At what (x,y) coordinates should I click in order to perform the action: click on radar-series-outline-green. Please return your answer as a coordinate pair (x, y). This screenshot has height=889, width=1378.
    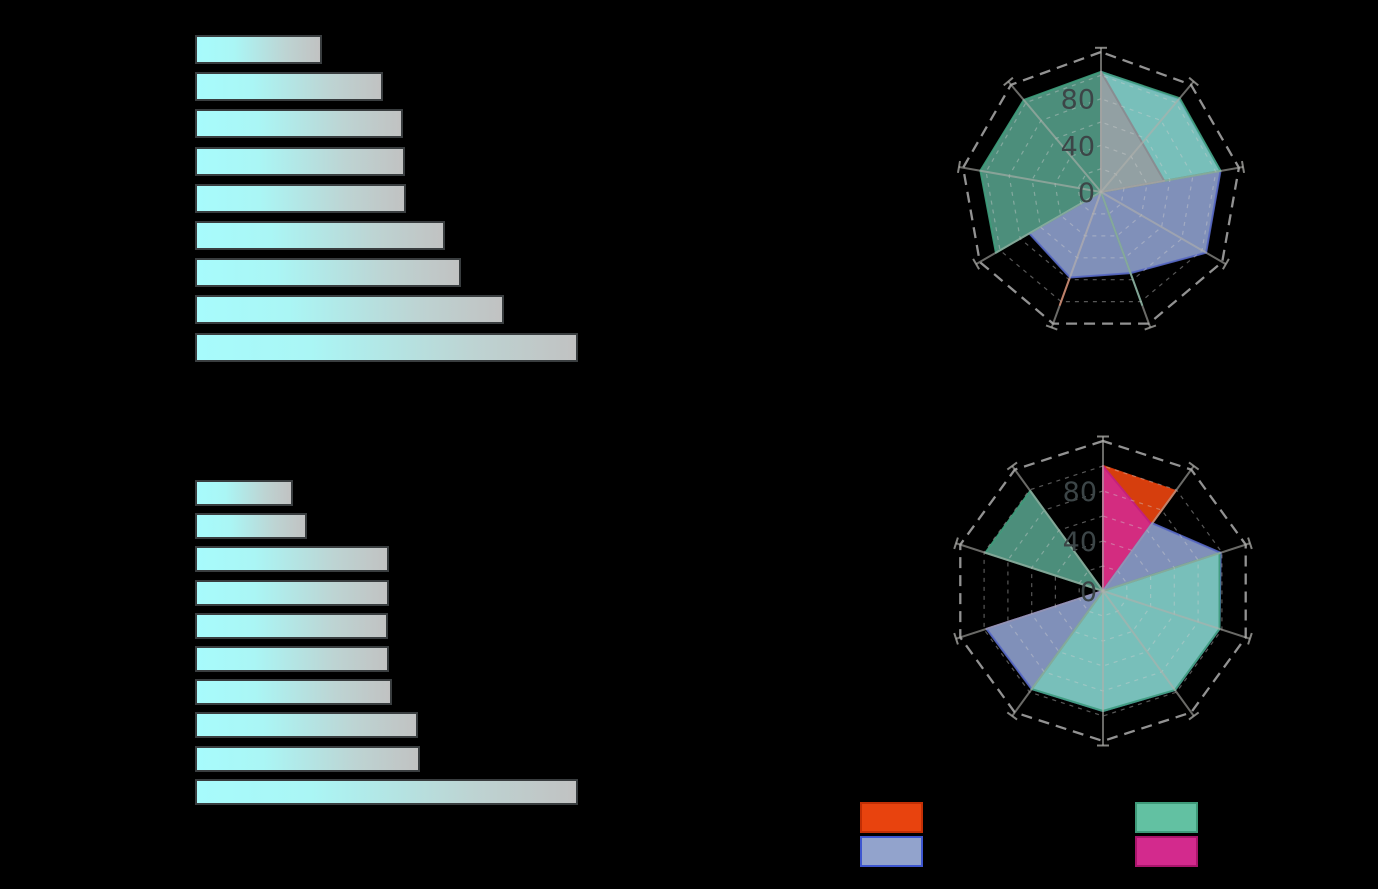
    Looking at the image, I should click on (1102, 600).